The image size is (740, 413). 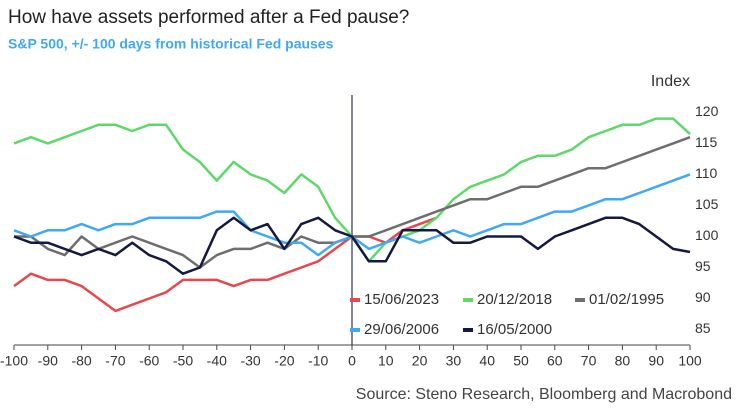 I want to click on x-tick-label: 90, so click(x=656, y=361).